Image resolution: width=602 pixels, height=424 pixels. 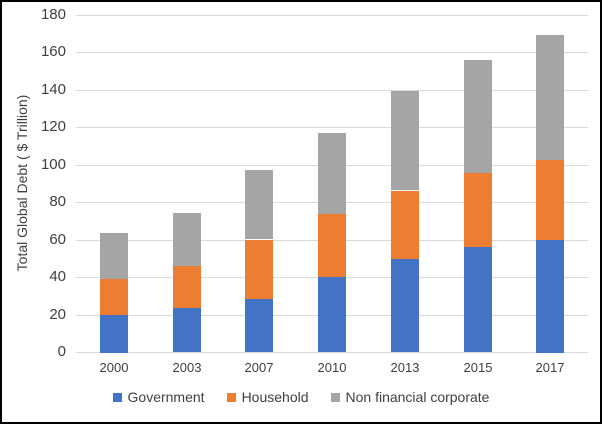 I want to click on bar-2010-government, so click(x=332, y=314).